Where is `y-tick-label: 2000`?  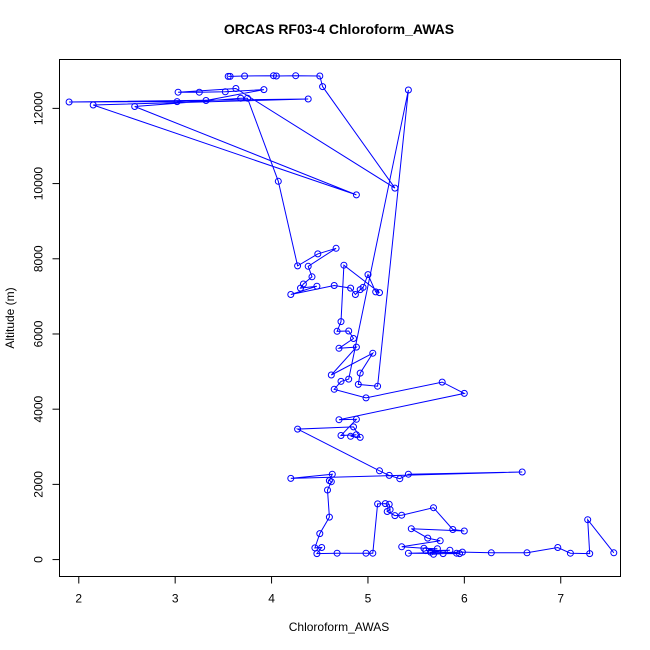 y-tick-label: 2000 is located at coordinates (39, 484).